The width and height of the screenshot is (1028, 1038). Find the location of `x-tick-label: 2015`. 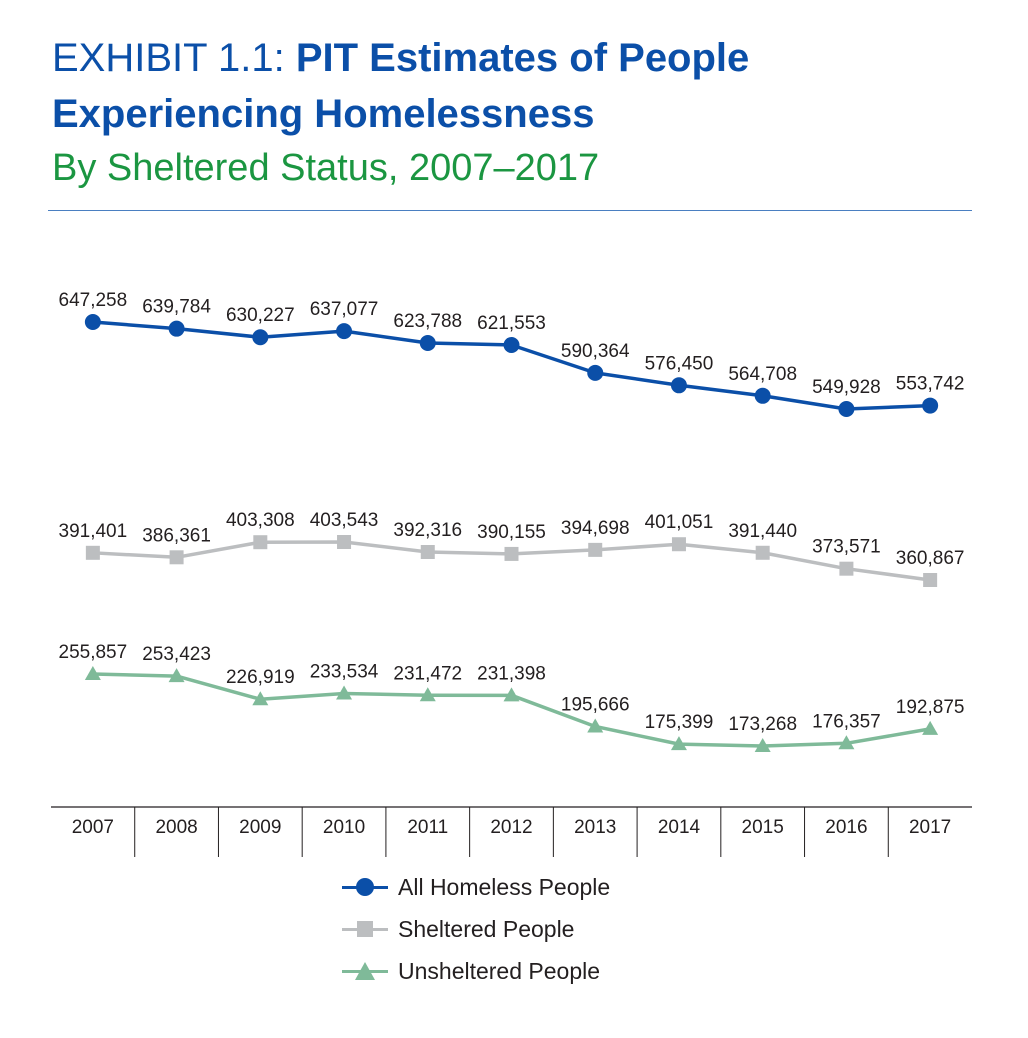

x-tick-label: 2015 is located at coordinates (763, 827).